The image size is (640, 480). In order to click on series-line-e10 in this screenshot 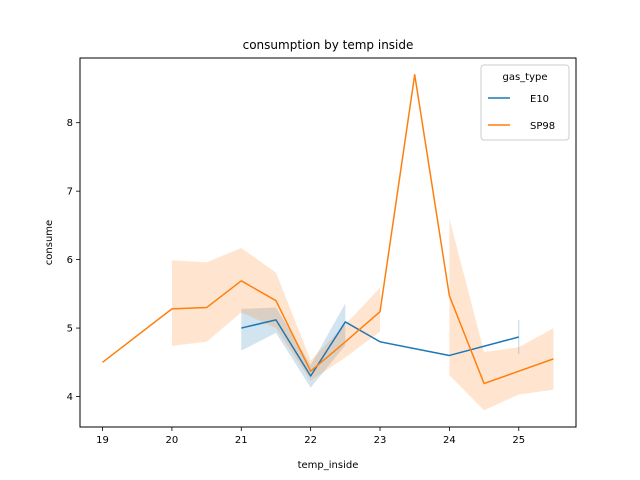, I will do `click(380, 348)`.